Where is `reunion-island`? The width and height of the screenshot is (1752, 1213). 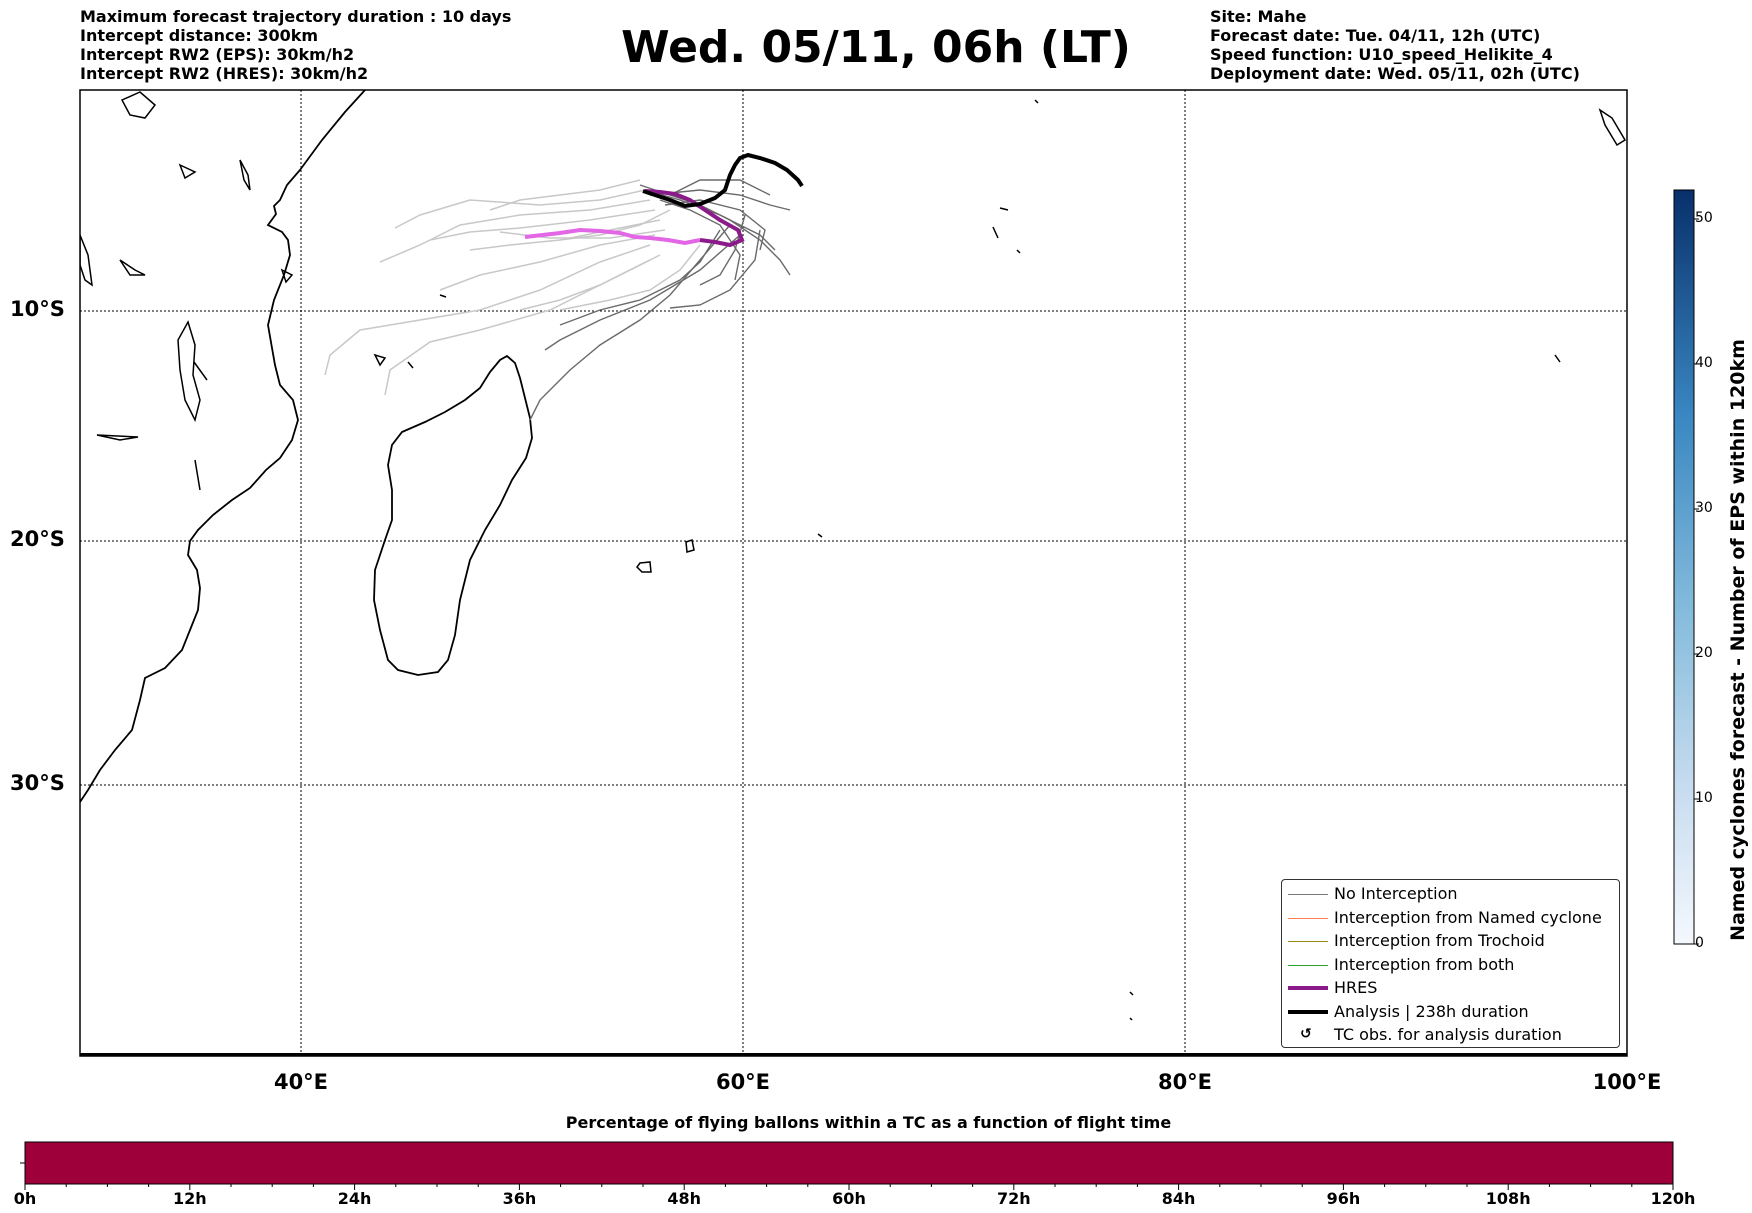
reunion-island is located at coordinates (644, 567).